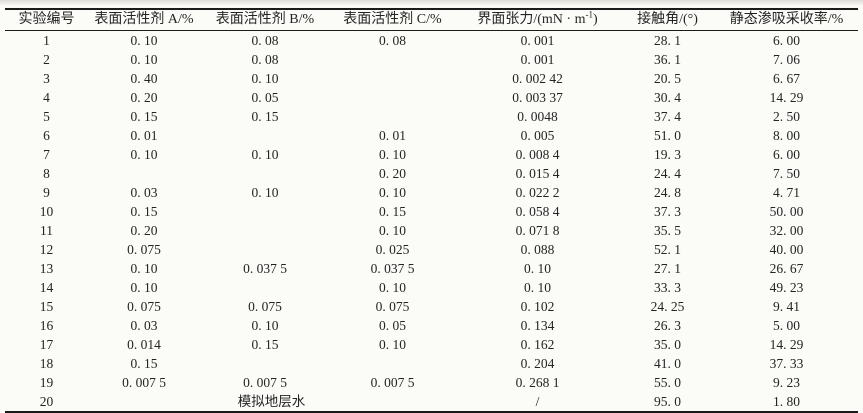 Image resolution: width=863 pixels, height=413 pixels. Describe the element at coordinates (46, 325) in the screenshot. I see `table-cell: 16` at that location.